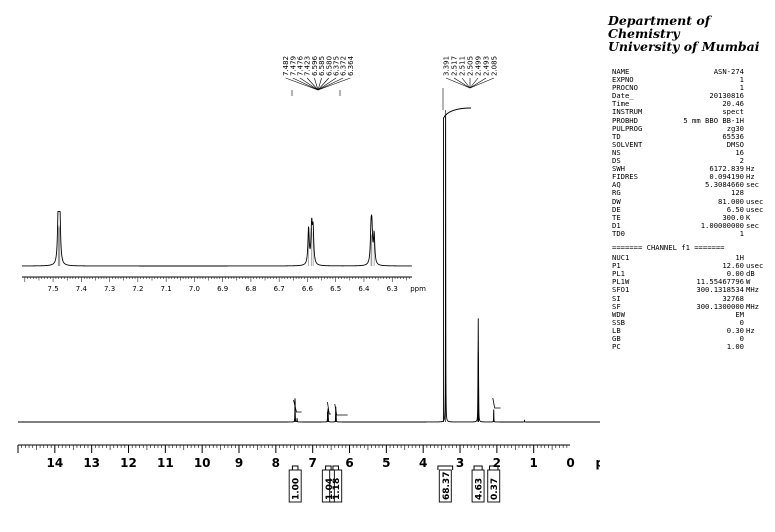 The width and height of the screenshot is (775, 532). Describe the element at coordinates (688, 347) in the screenshot. I see `param-row-pc: PC 1.00` at that location.